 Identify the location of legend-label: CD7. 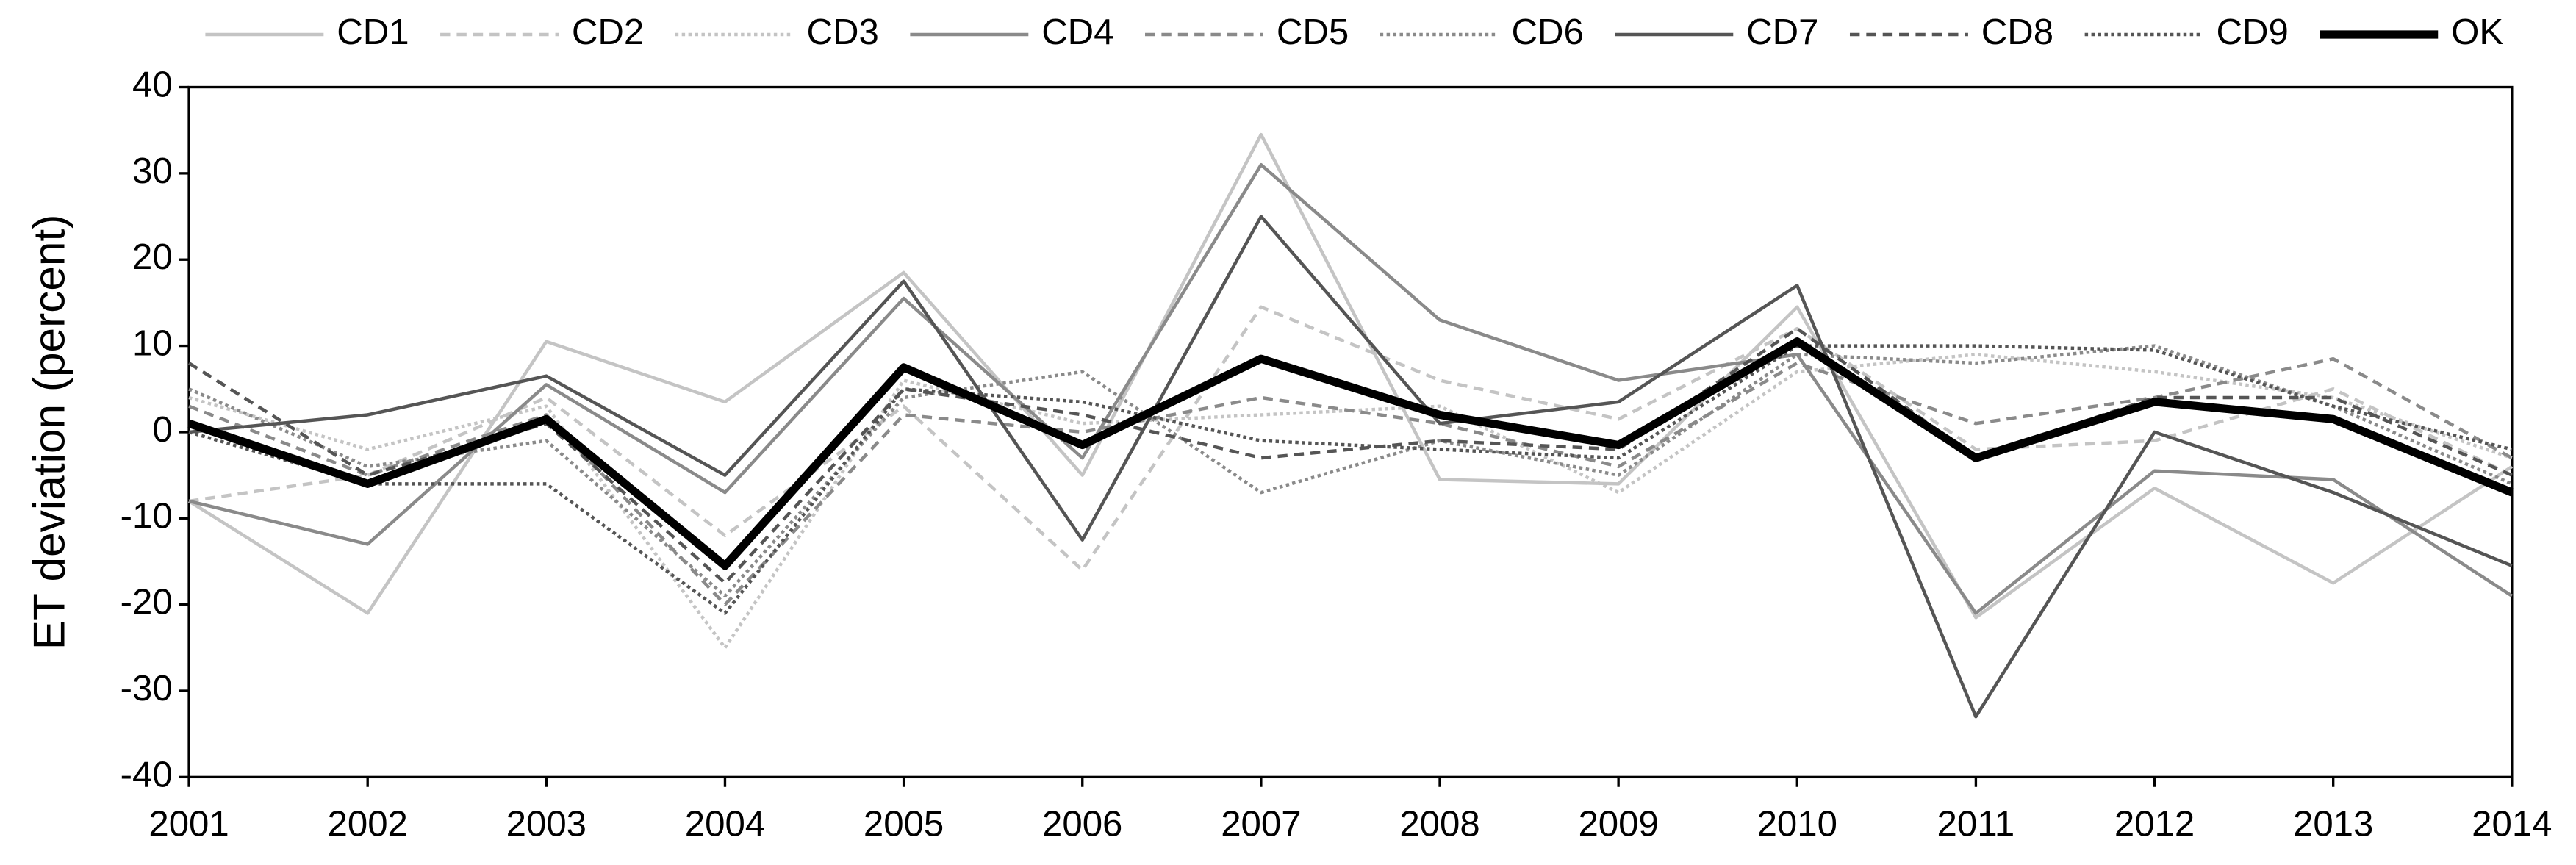
(1782, 32).